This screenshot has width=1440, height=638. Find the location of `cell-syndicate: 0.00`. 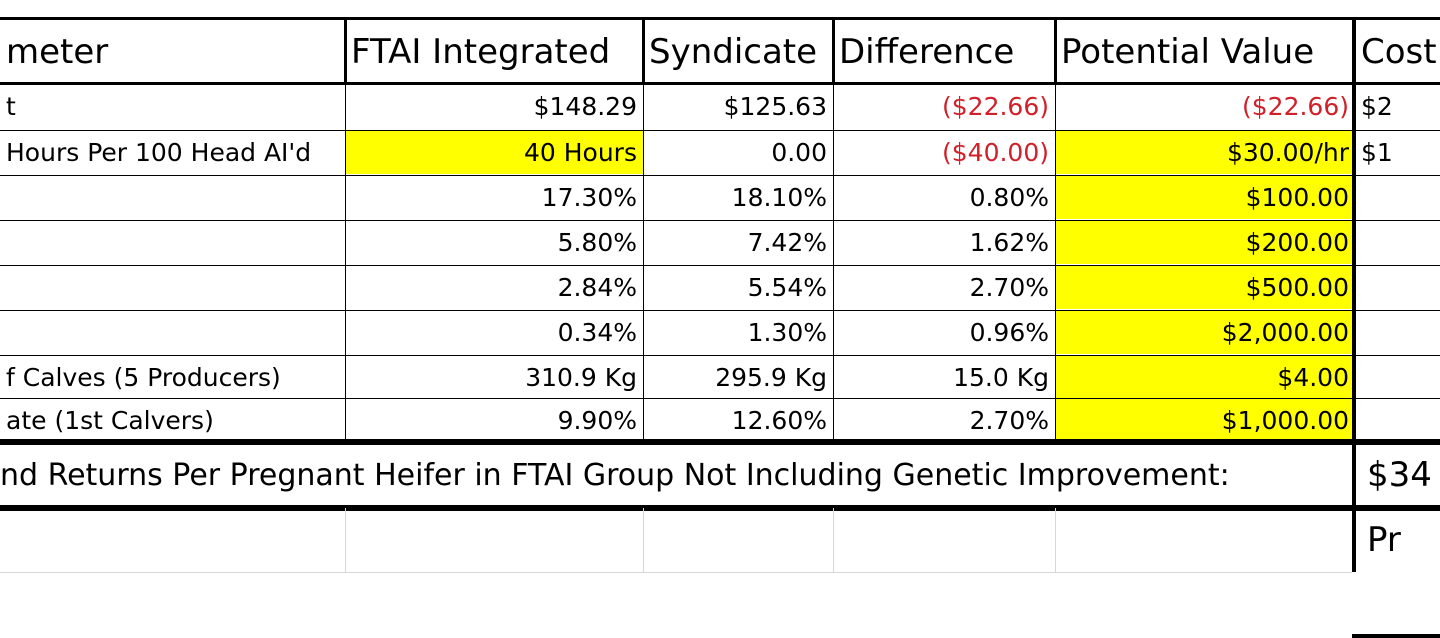

cell-syndicate: 0.00 is located at coordinates (799, 152).